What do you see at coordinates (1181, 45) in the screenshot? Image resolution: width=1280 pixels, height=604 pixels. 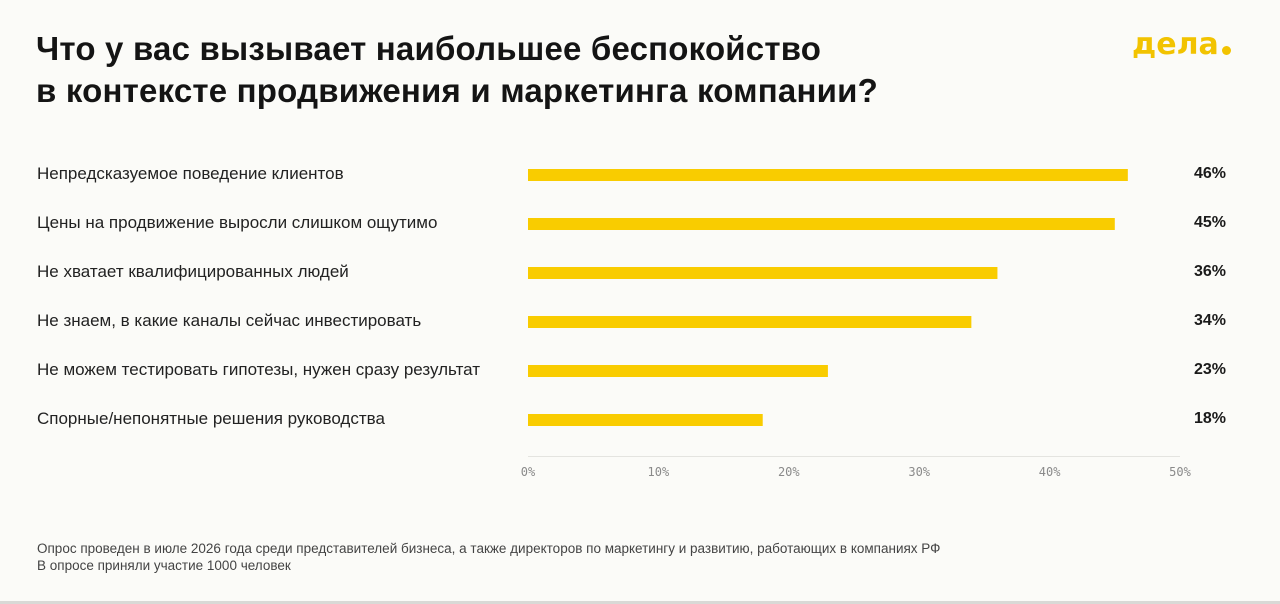 I see `brand-logo: дела` at bounding box center [1181, 45].